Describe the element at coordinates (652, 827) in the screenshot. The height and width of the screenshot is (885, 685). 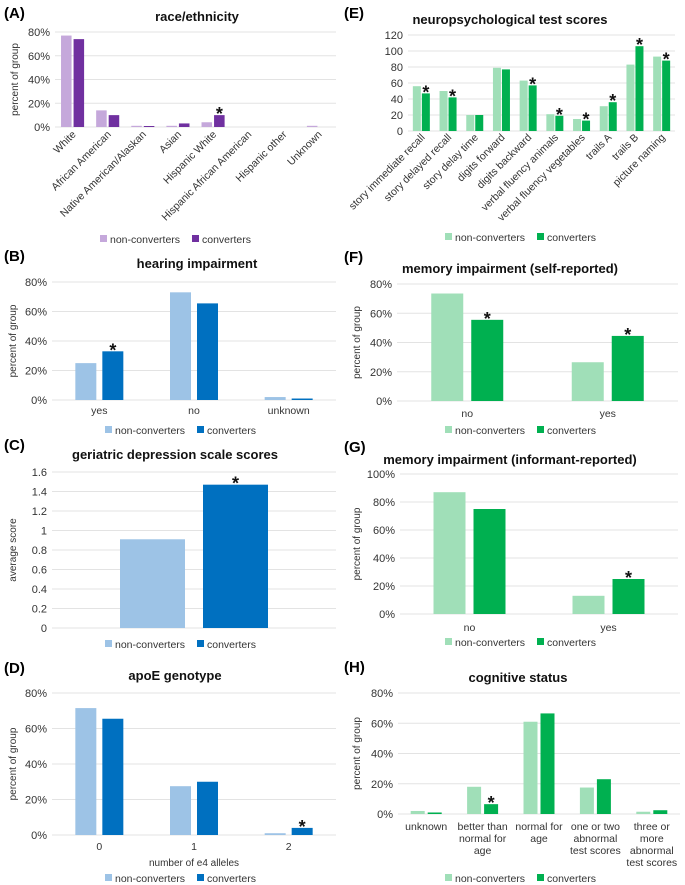
I see `x-tick-label-line: three or` at that location.